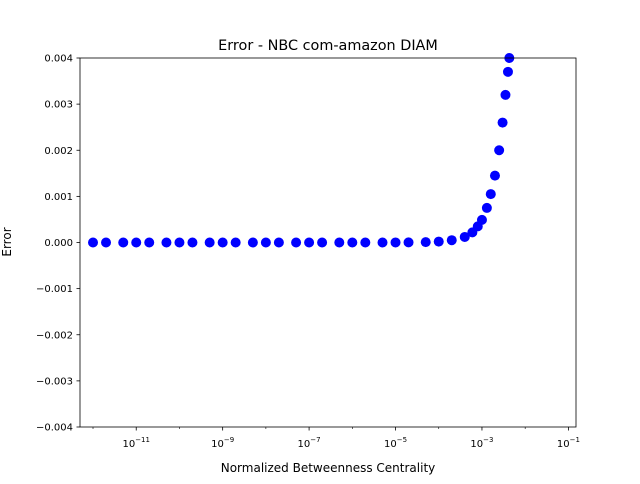  What do you see at coordinates (54, 381) in the screenshot?
I see `y-tick-label: −0.003` at bounding box center [54, 381].